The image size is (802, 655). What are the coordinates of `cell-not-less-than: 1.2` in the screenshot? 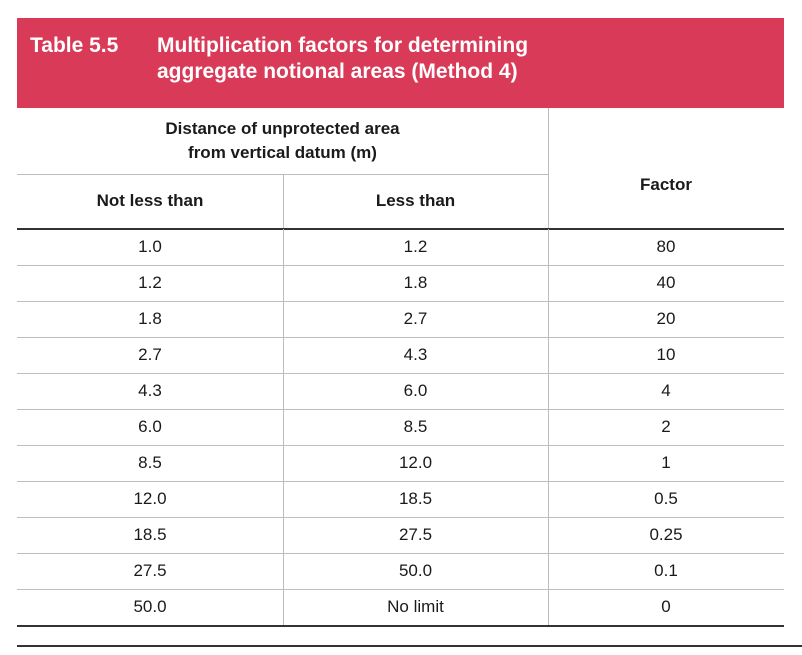 It's located at (150, 282).